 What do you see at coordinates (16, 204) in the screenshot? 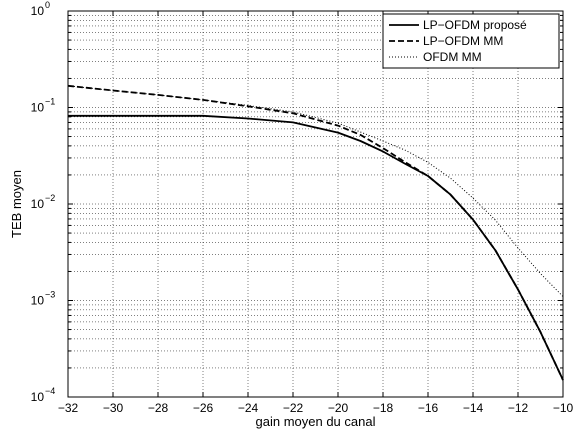
I see `y-axis-title: TEB moyen` at bounding box center [16, 204].